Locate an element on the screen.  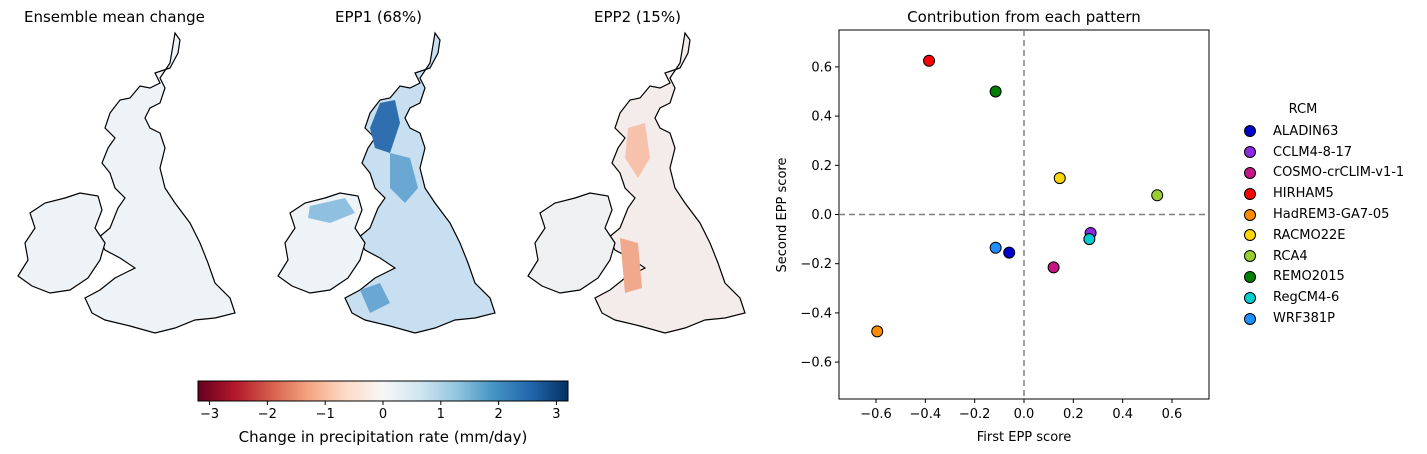
colorbar-tick-label: 1 is located at coordinates (441, 414).